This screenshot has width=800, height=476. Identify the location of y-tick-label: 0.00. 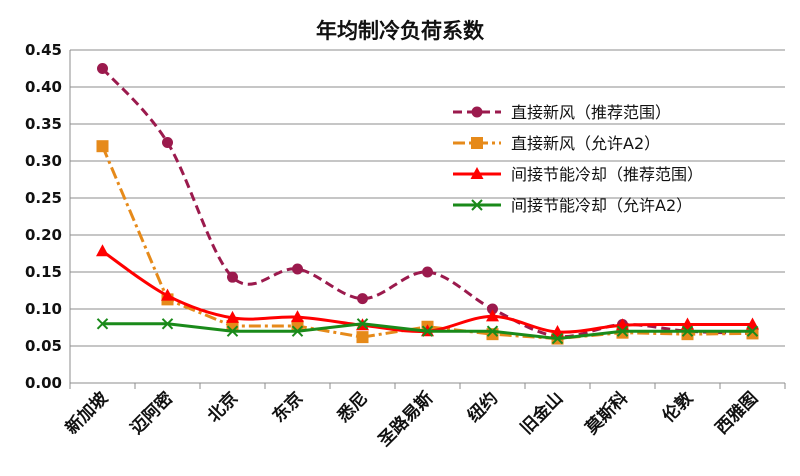
(43, 383).